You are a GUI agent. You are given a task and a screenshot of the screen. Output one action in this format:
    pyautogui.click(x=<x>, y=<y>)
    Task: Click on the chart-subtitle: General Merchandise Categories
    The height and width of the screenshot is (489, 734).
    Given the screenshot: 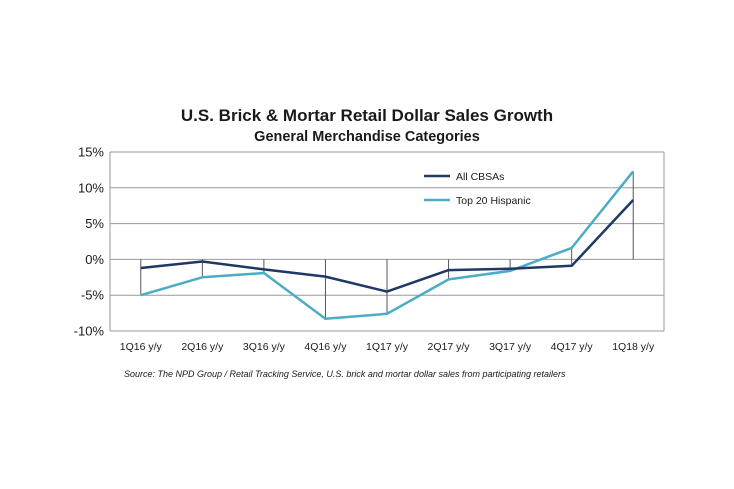 What is the action you would take?
    pyautogui.click(x=367, y=137)
    